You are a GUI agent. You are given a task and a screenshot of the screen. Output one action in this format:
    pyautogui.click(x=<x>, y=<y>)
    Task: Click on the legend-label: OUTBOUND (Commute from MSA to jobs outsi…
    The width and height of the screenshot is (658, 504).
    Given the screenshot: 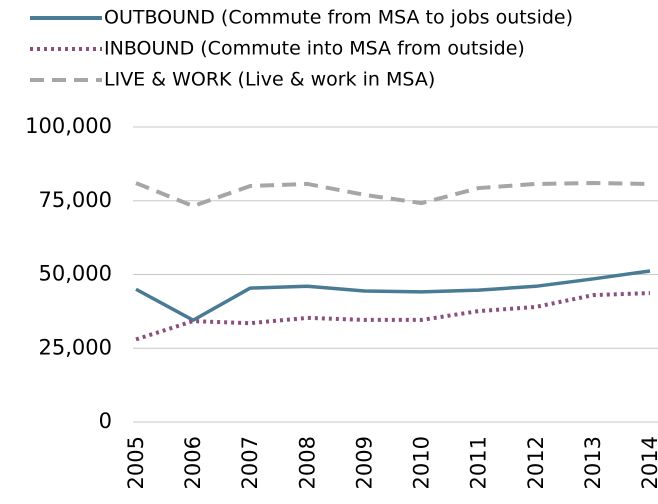 What is the action you would take?
    pyautogui.click(x=338, y=18)
    